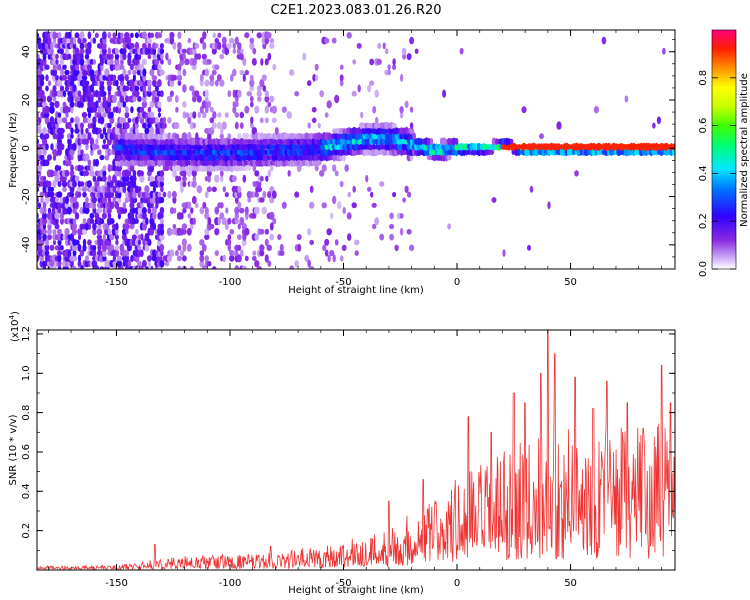 This screenshot has height=600, width=750. Describe the element at coordinates (26, 196) in the screenshot. I see `spectrogram-y-tick-label: -20` at that location.